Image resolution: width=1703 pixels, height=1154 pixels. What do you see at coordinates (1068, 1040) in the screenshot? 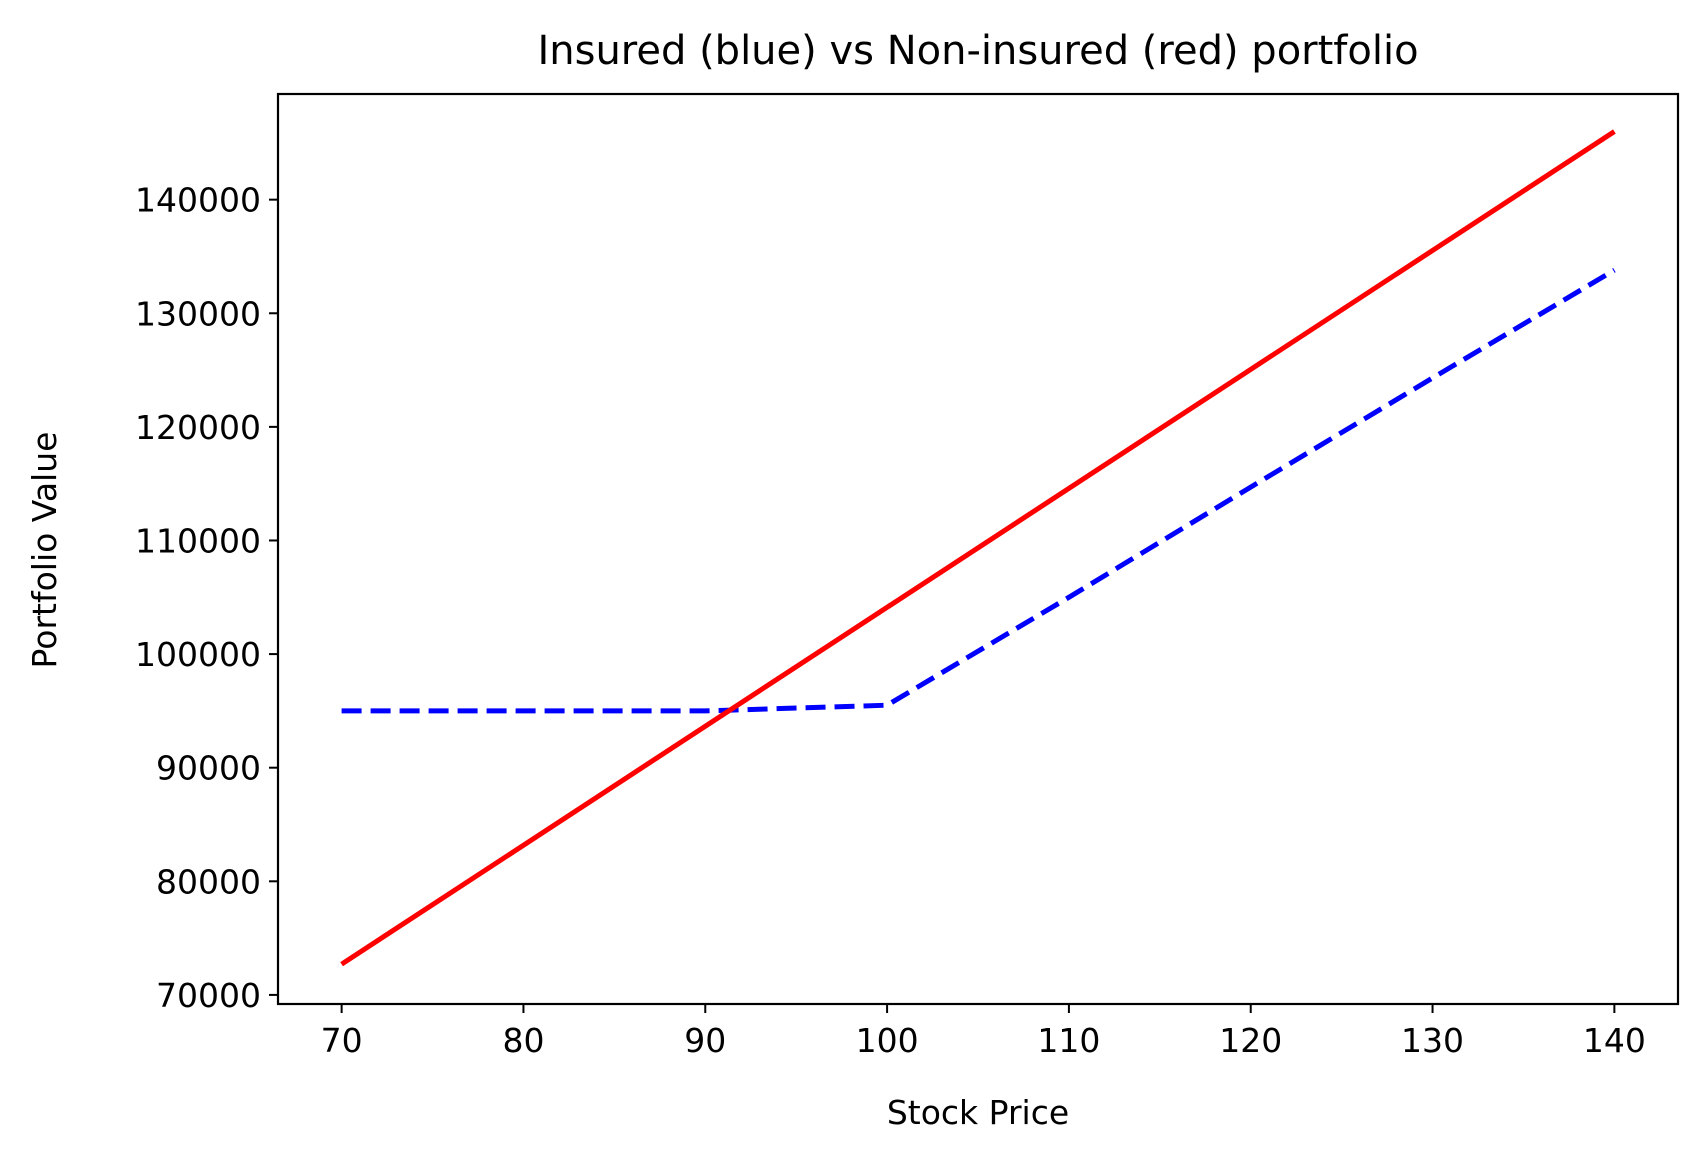
I see `x-tick-label: 110` at bounding box center [1068, 1040].